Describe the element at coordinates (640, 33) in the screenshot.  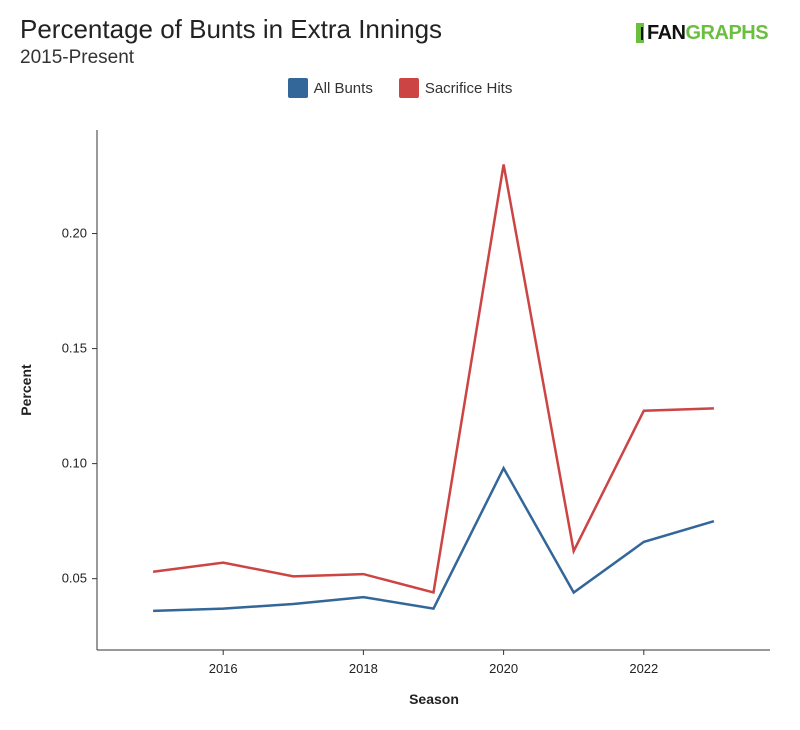
I see `batter-icon` at that location.